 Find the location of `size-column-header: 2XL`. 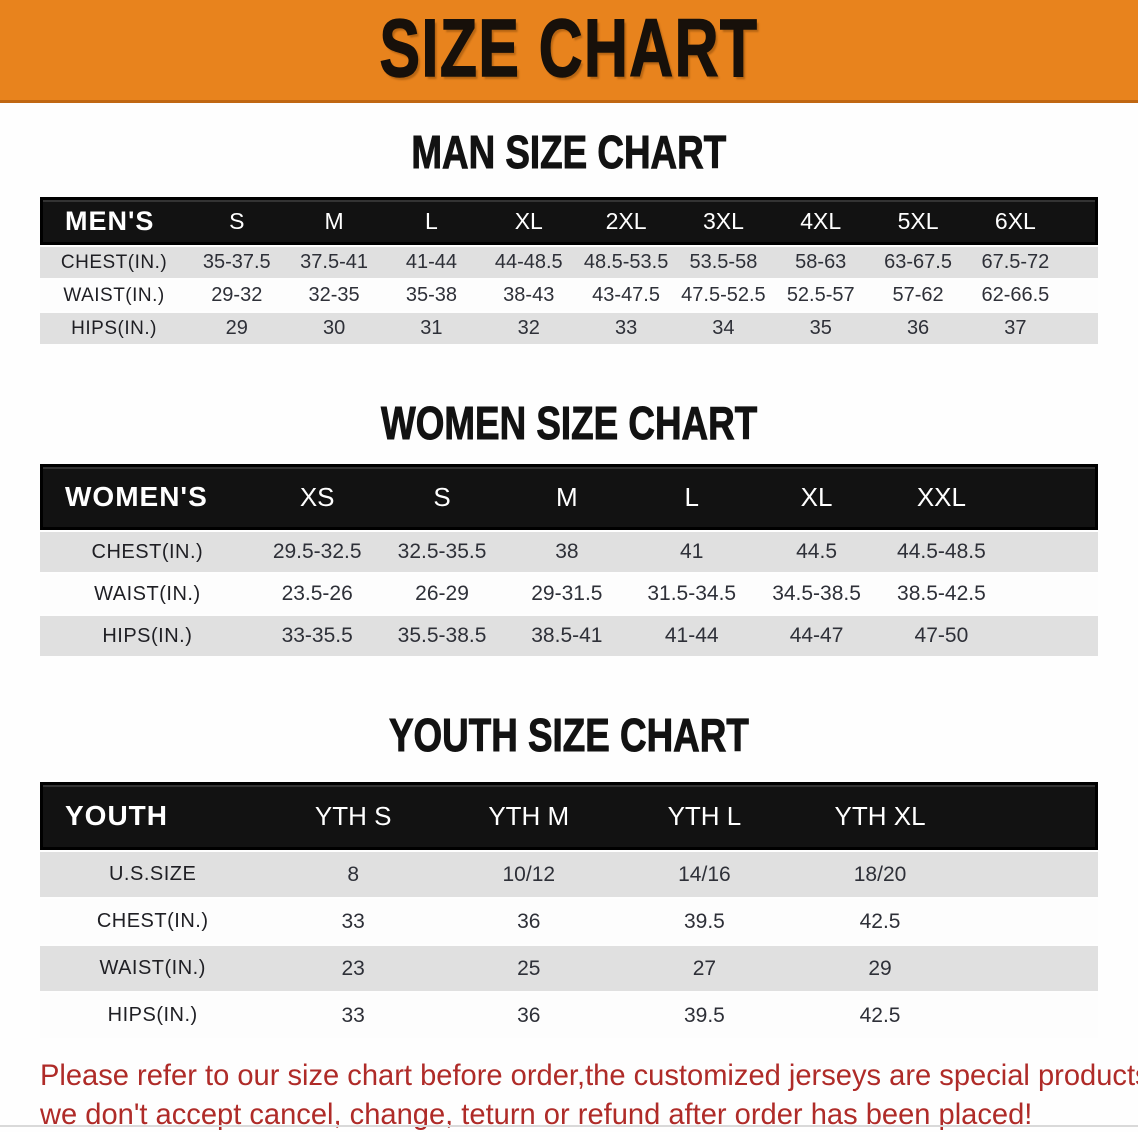

size-column-header: 2XL is located at coordinates (626, 221).